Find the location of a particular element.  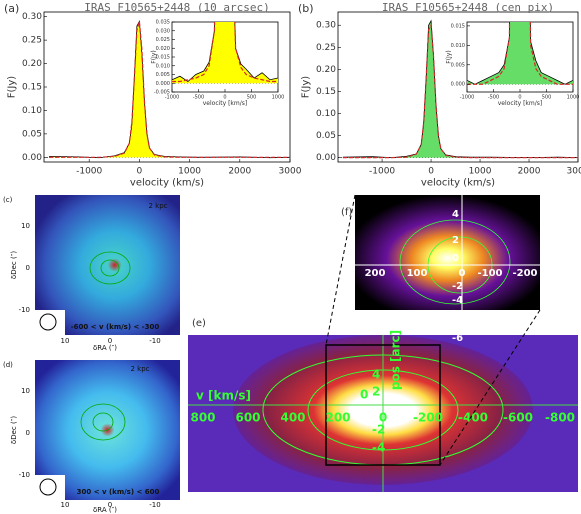

tick: -6 is located at coordinates (457, 338).